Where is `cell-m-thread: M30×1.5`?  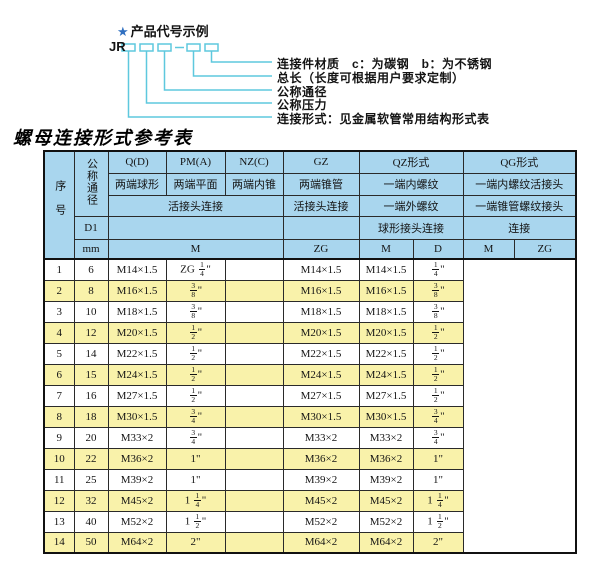 cell-m-thread: M30×1.5 is located at coordinates (137, 416).